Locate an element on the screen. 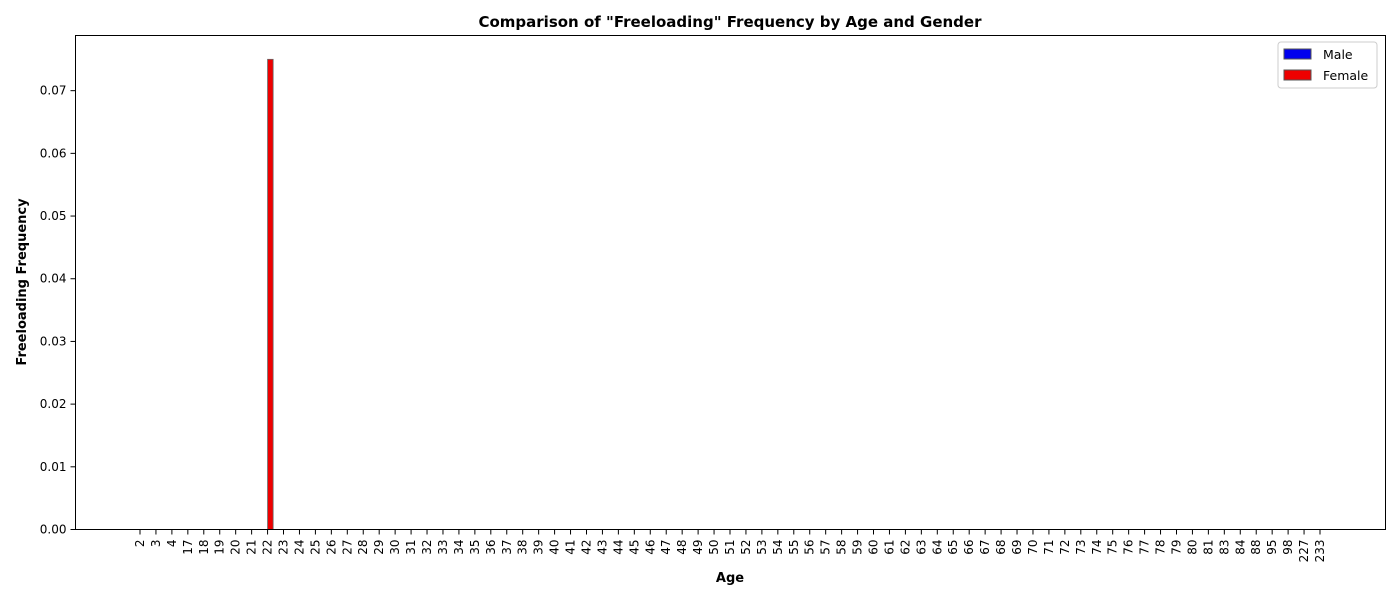 The height and width of the screenshot is (600, 1400). x-tick-label: 36 is located at coordinates (491, 547).